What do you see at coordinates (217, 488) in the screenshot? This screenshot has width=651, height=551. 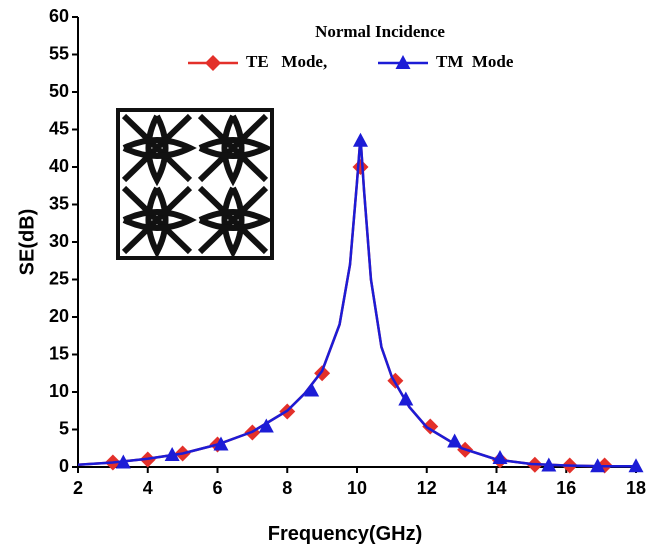 I see `x-tick-label: 6` at bounding box center [217, 488].